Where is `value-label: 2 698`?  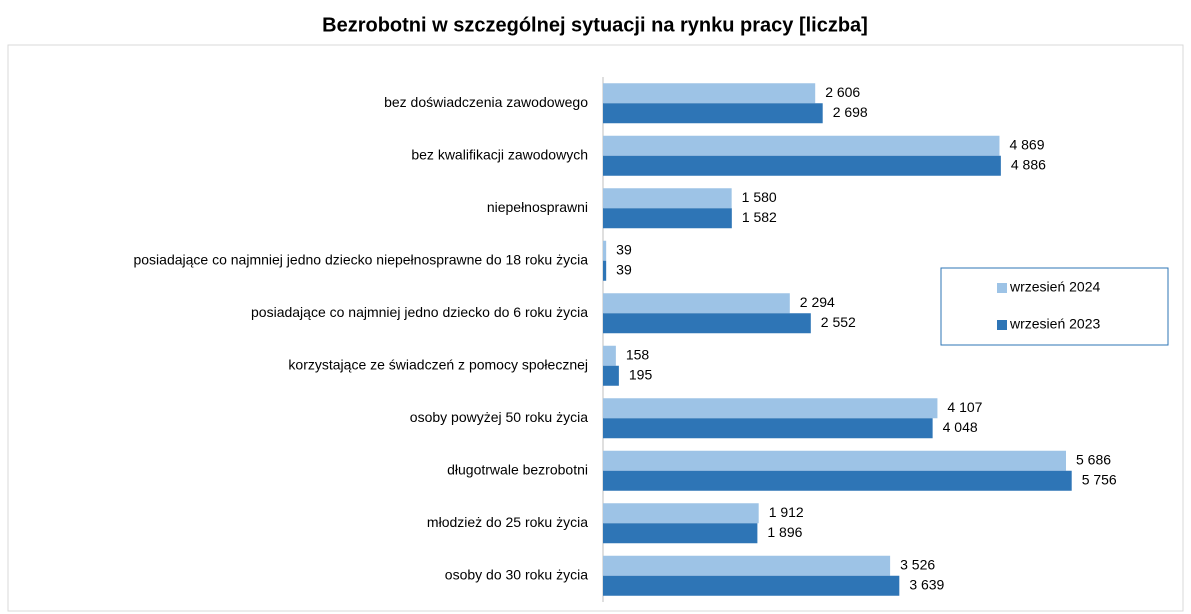 value-label: 2 698 is located at coordinates (850, 112).